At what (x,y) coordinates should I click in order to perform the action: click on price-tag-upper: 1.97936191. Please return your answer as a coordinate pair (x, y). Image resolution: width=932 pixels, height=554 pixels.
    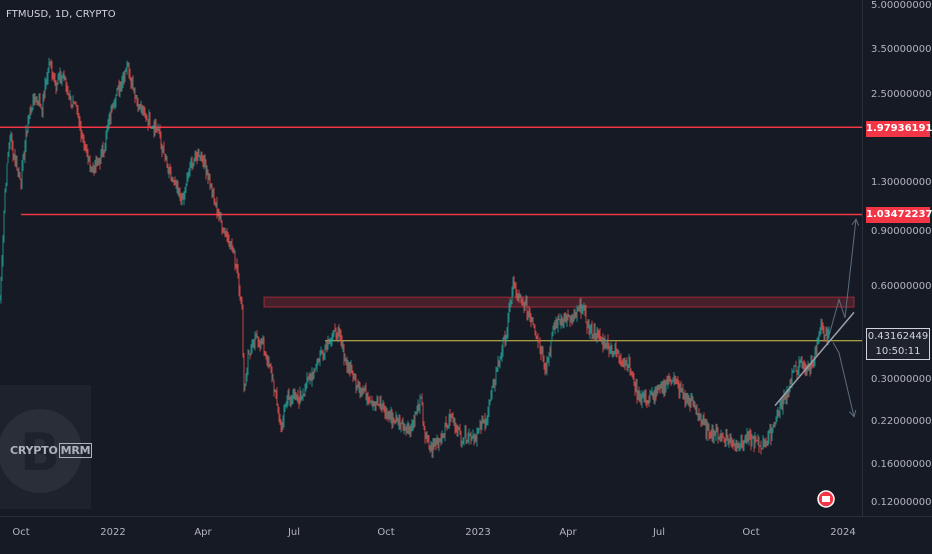
    Looking at the image, I should click on (899, 129).